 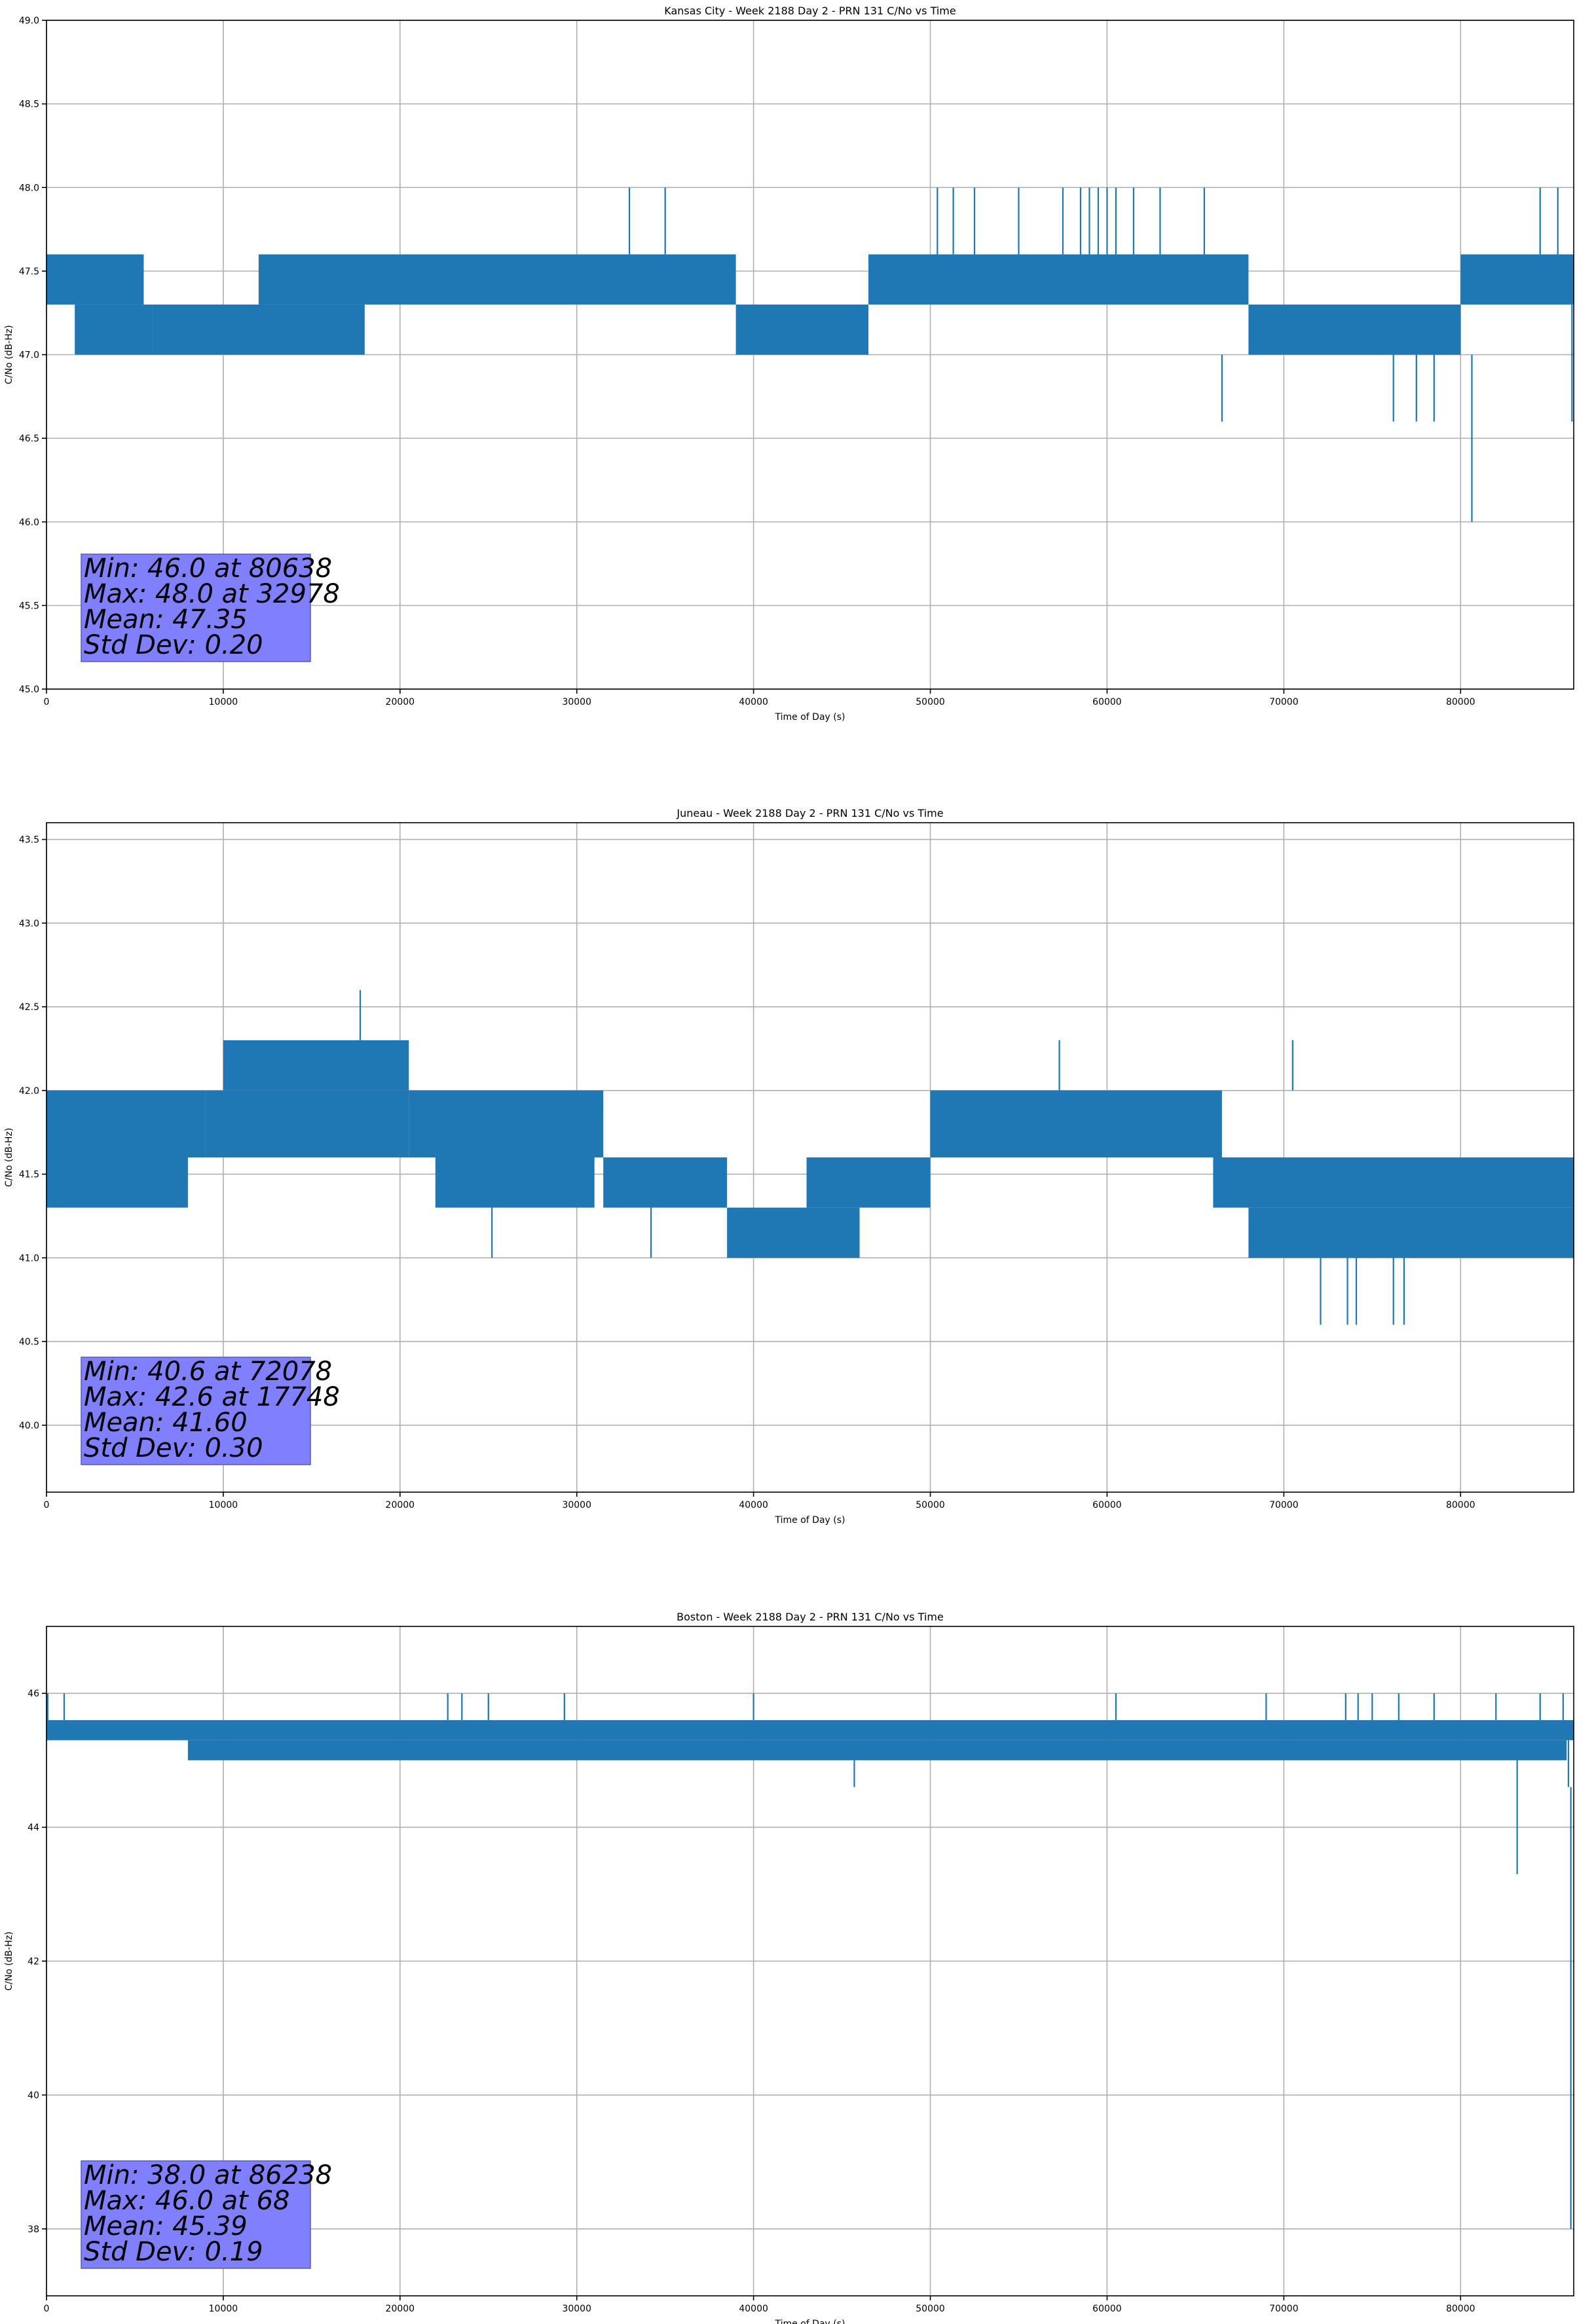 What do you see at coordinates (166, 2226) in the screenshot?
I see `stats-mean: Mean: 45.39` at bounding box center [166, 2226].